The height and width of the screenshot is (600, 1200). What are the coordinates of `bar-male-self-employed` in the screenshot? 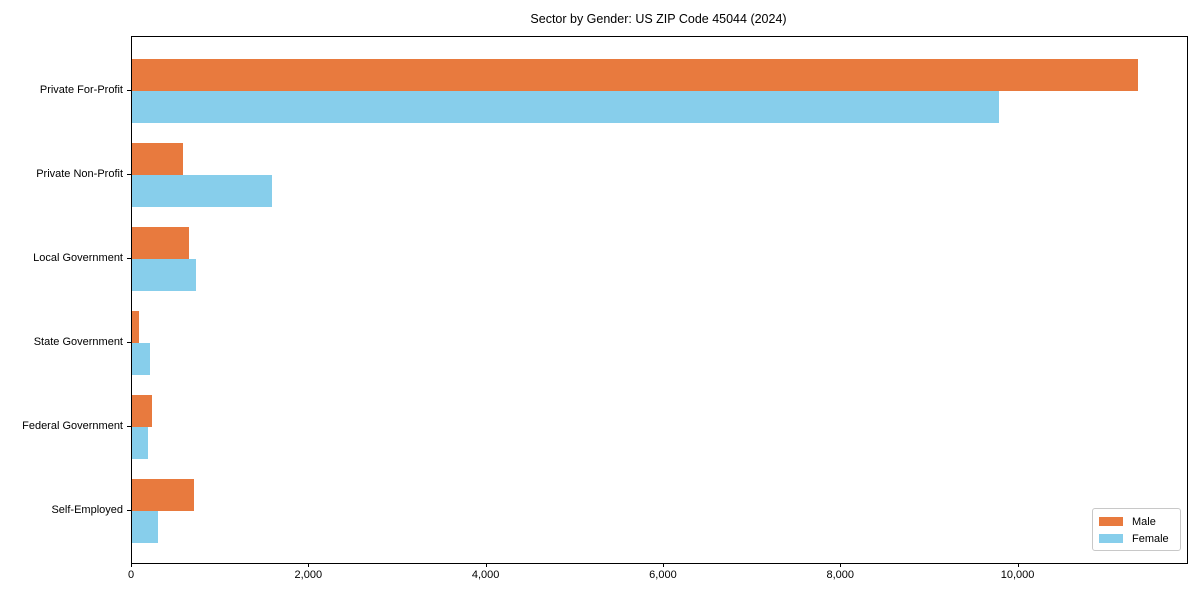 It's located at (163, 495).